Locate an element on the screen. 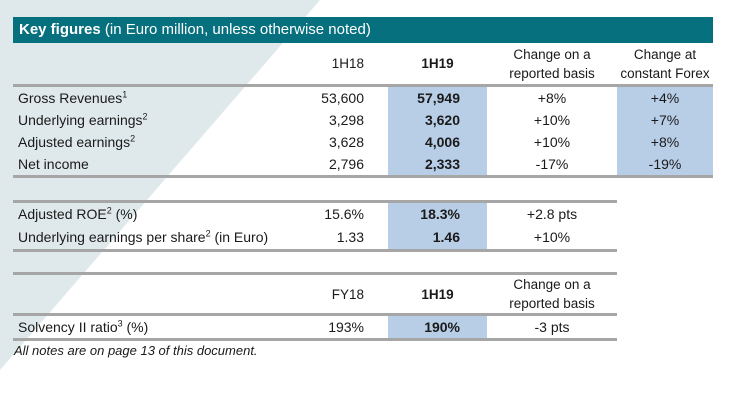 This screenshot has width=741, height=408. value-1h19: 3,620 is located at coordinates (437, 120).